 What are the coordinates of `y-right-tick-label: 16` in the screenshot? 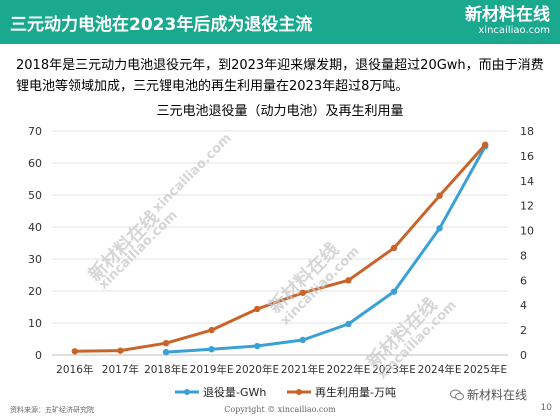 It's located at (527, 156).